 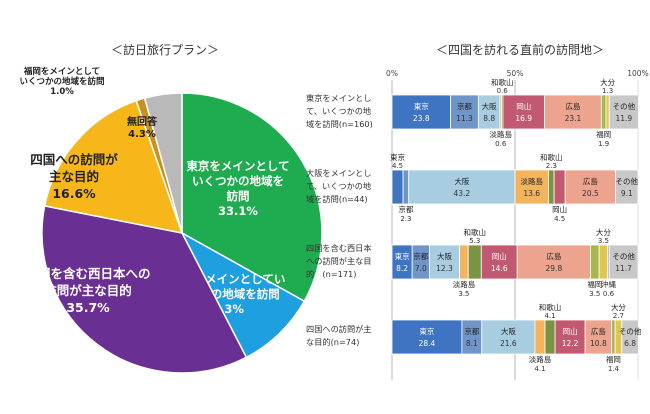 I want to click on category-label: な目的(n=74), so click(x=332, y=342).